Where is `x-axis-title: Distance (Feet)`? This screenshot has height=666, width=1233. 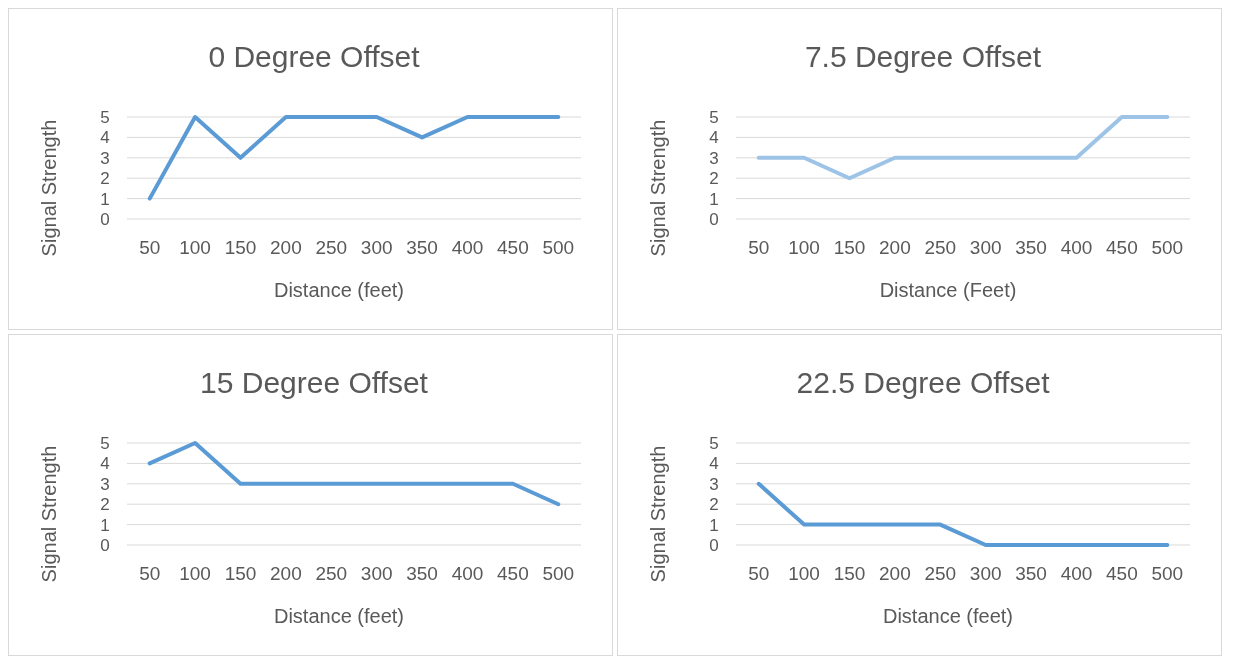
x-axis-title: Distance (Feet) is located at coordinates (948, 290).